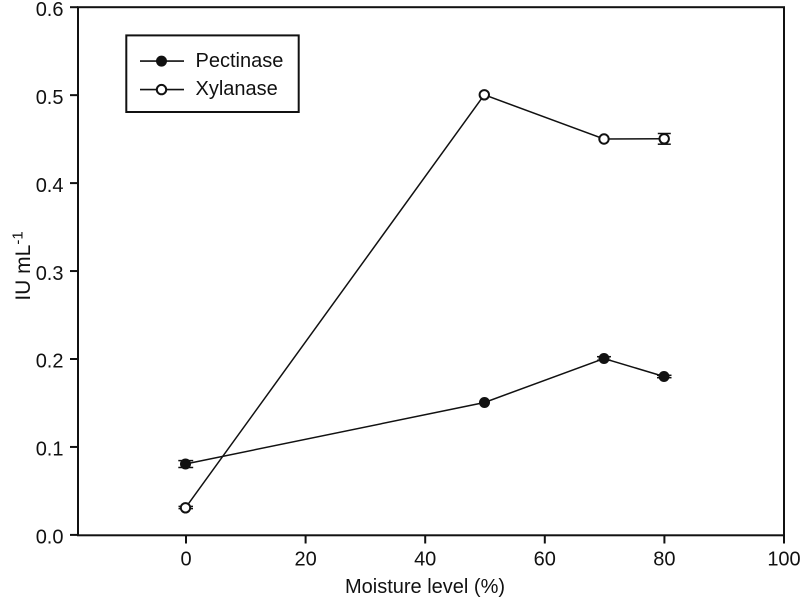  I want to click on svg-text: 0.3, so click(50, 274).